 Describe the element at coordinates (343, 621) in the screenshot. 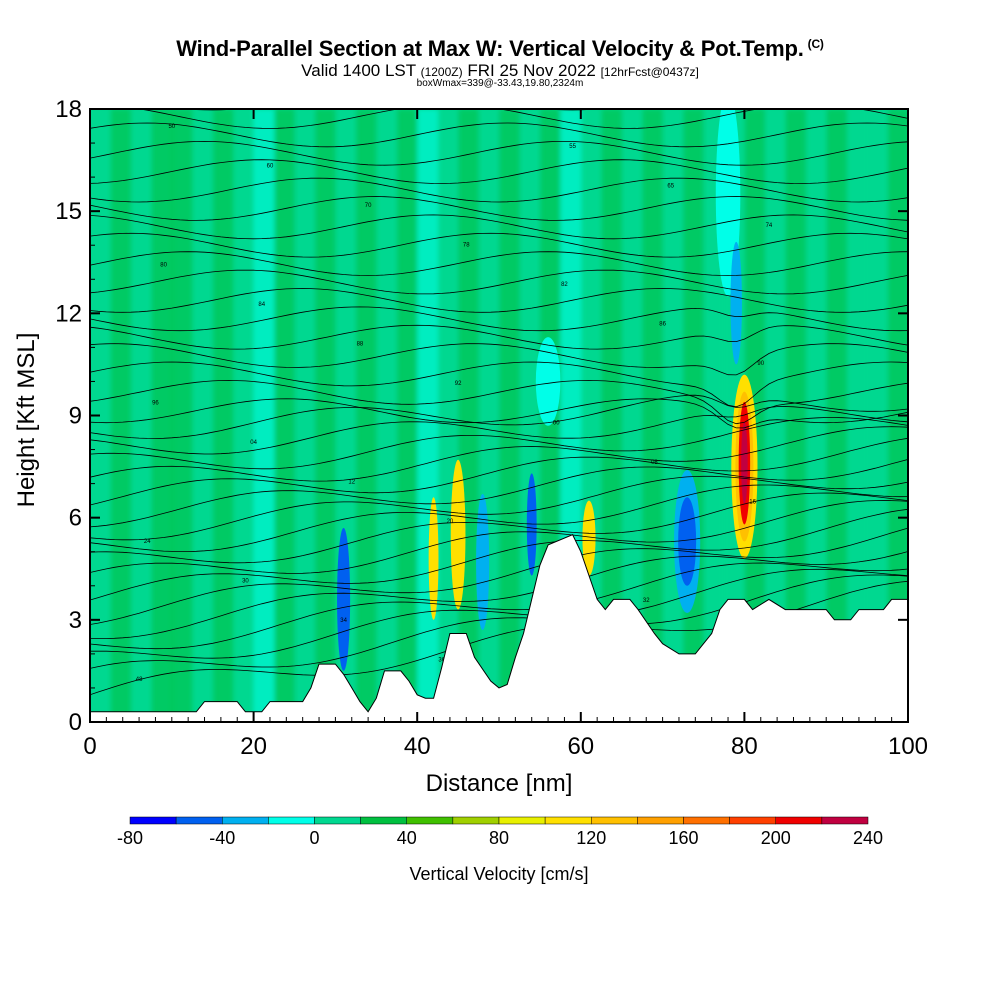

I see `contour-label: 34` at that location.